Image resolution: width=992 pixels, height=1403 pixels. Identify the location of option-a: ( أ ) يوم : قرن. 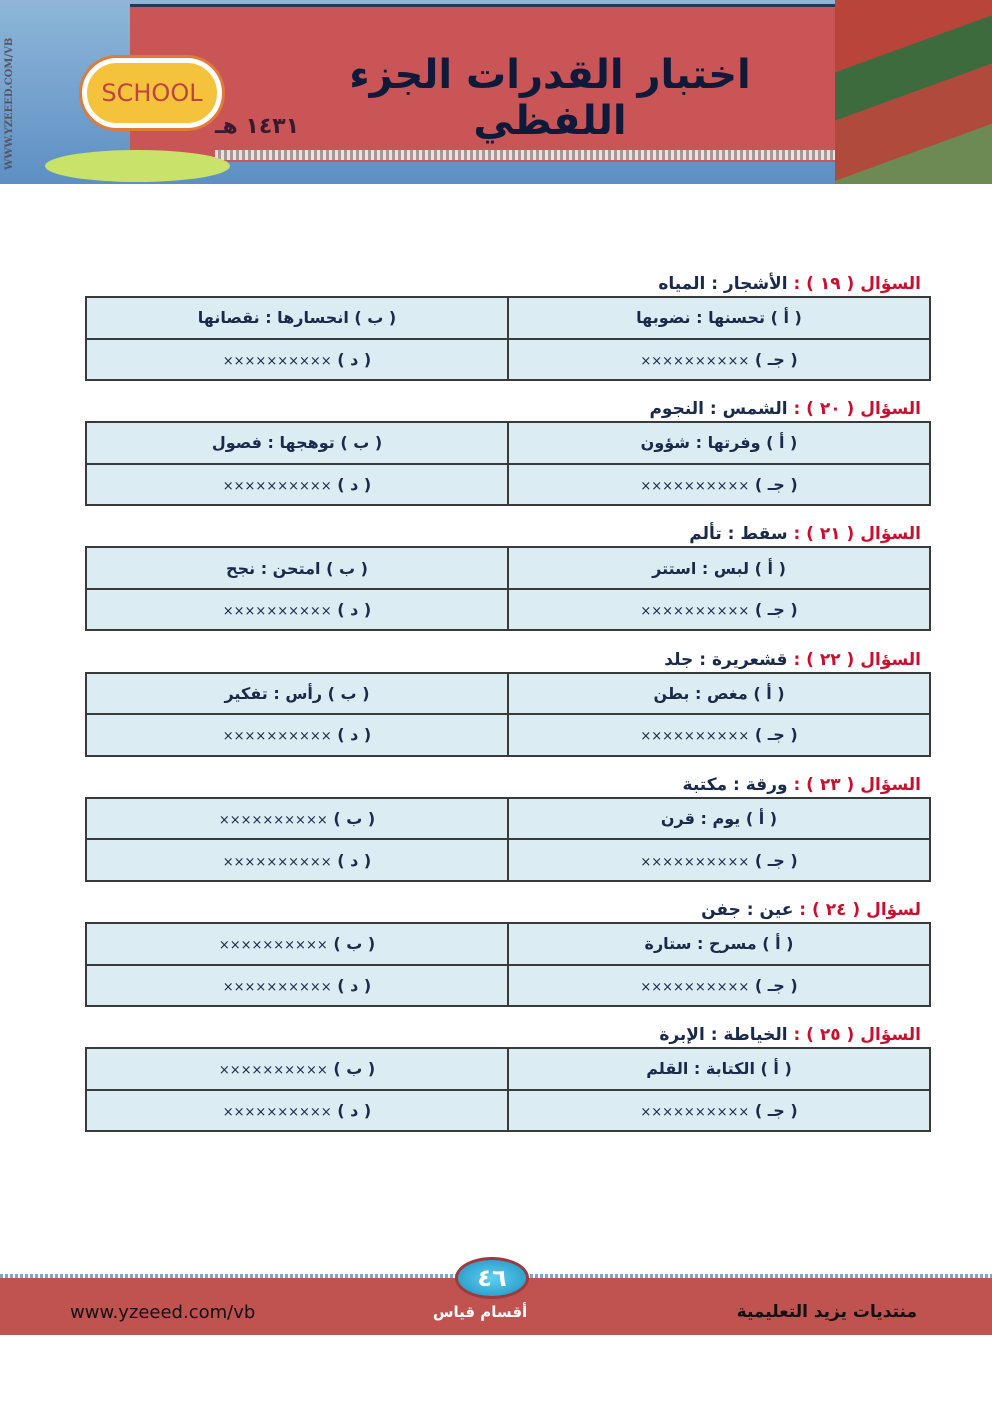
(719, 818).